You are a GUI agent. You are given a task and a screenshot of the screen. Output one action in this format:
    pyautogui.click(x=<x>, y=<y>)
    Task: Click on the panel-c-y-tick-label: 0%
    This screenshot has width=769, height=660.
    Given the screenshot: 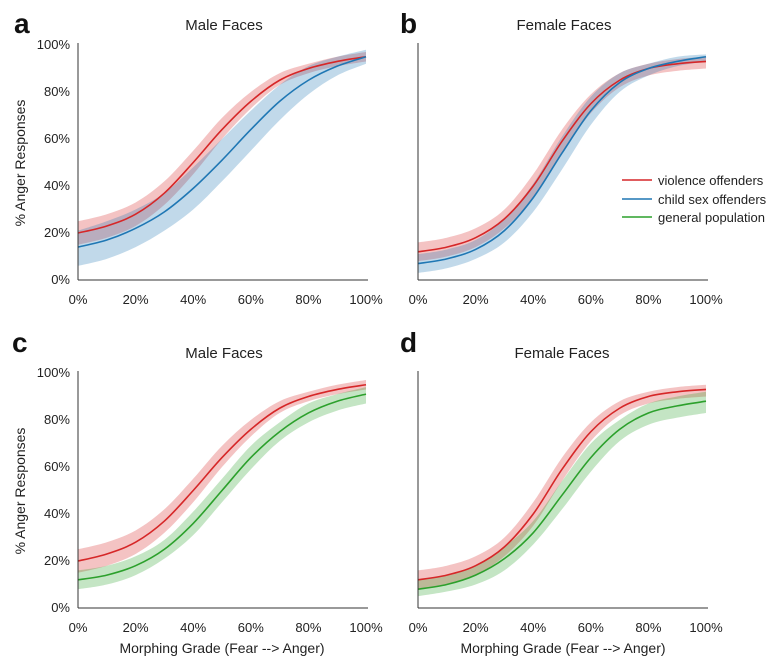 What is the action you would take?
    pyautogui.click(x=60, y=607)
    